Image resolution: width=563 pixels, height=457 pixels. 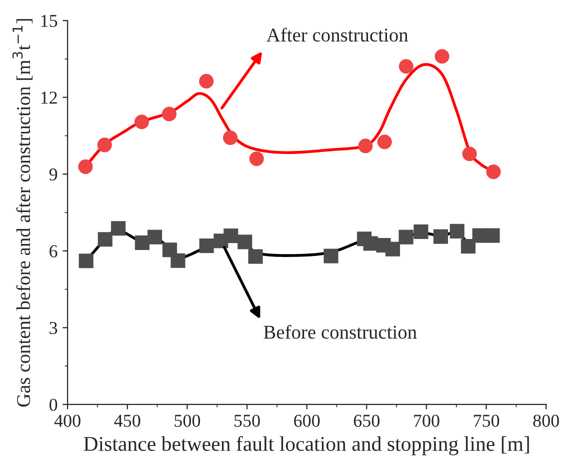 What do you see at coordinates (546, 420) in the screenshot?
I see `x-tick-label: 800` at bounding box center [546, 420].